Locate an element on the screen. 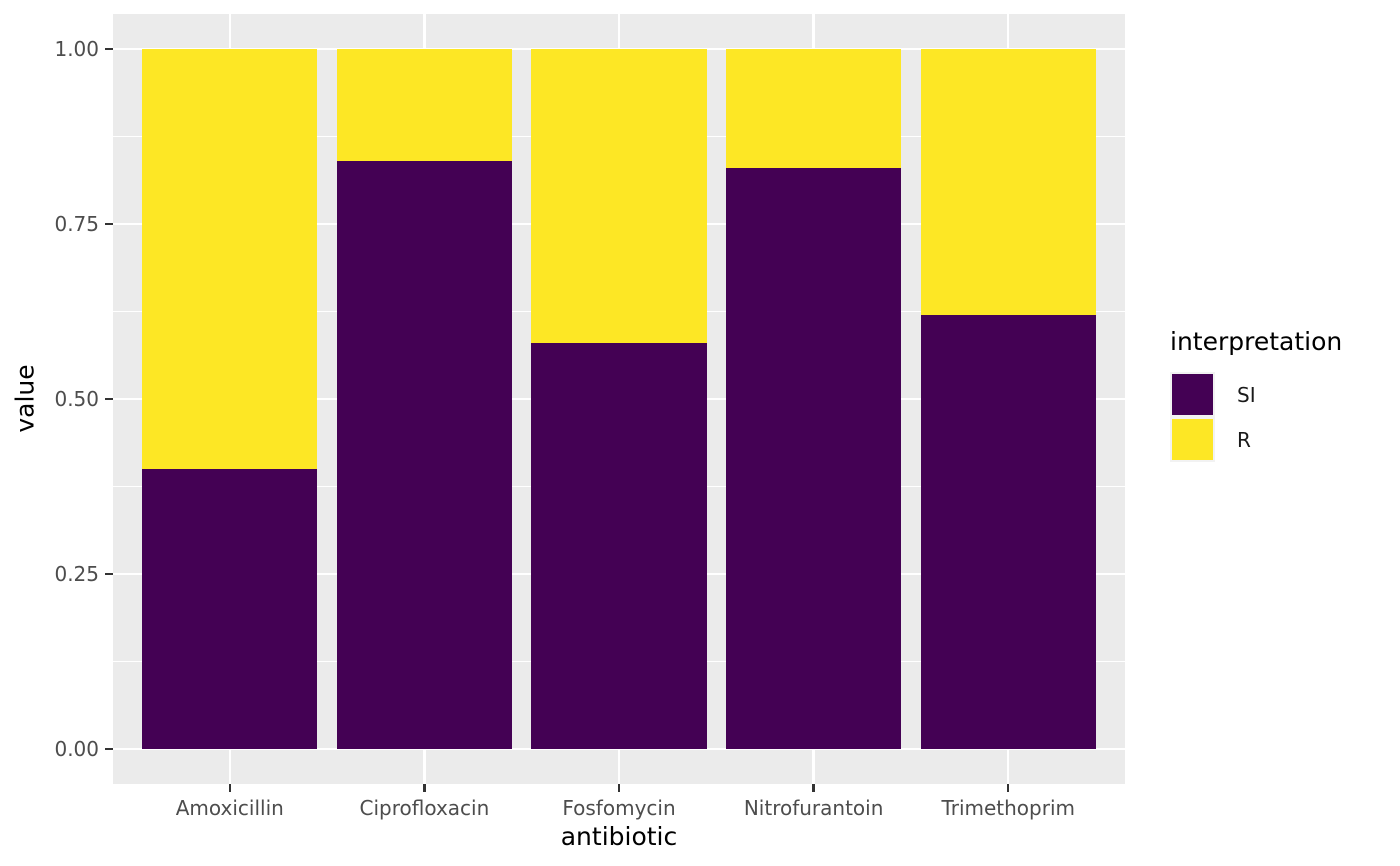  major-gridline is located at coordinates (619, 49).